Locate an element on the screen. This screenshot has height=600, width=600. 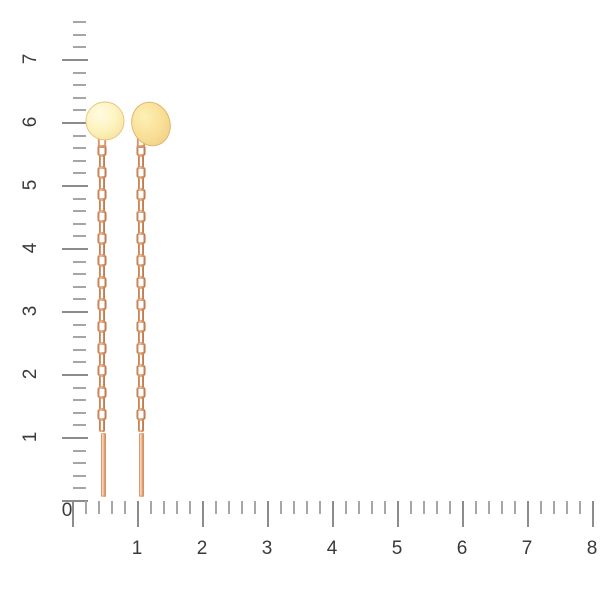
ruler-label-horizontal: 6 is located at coordinates (462, 548).